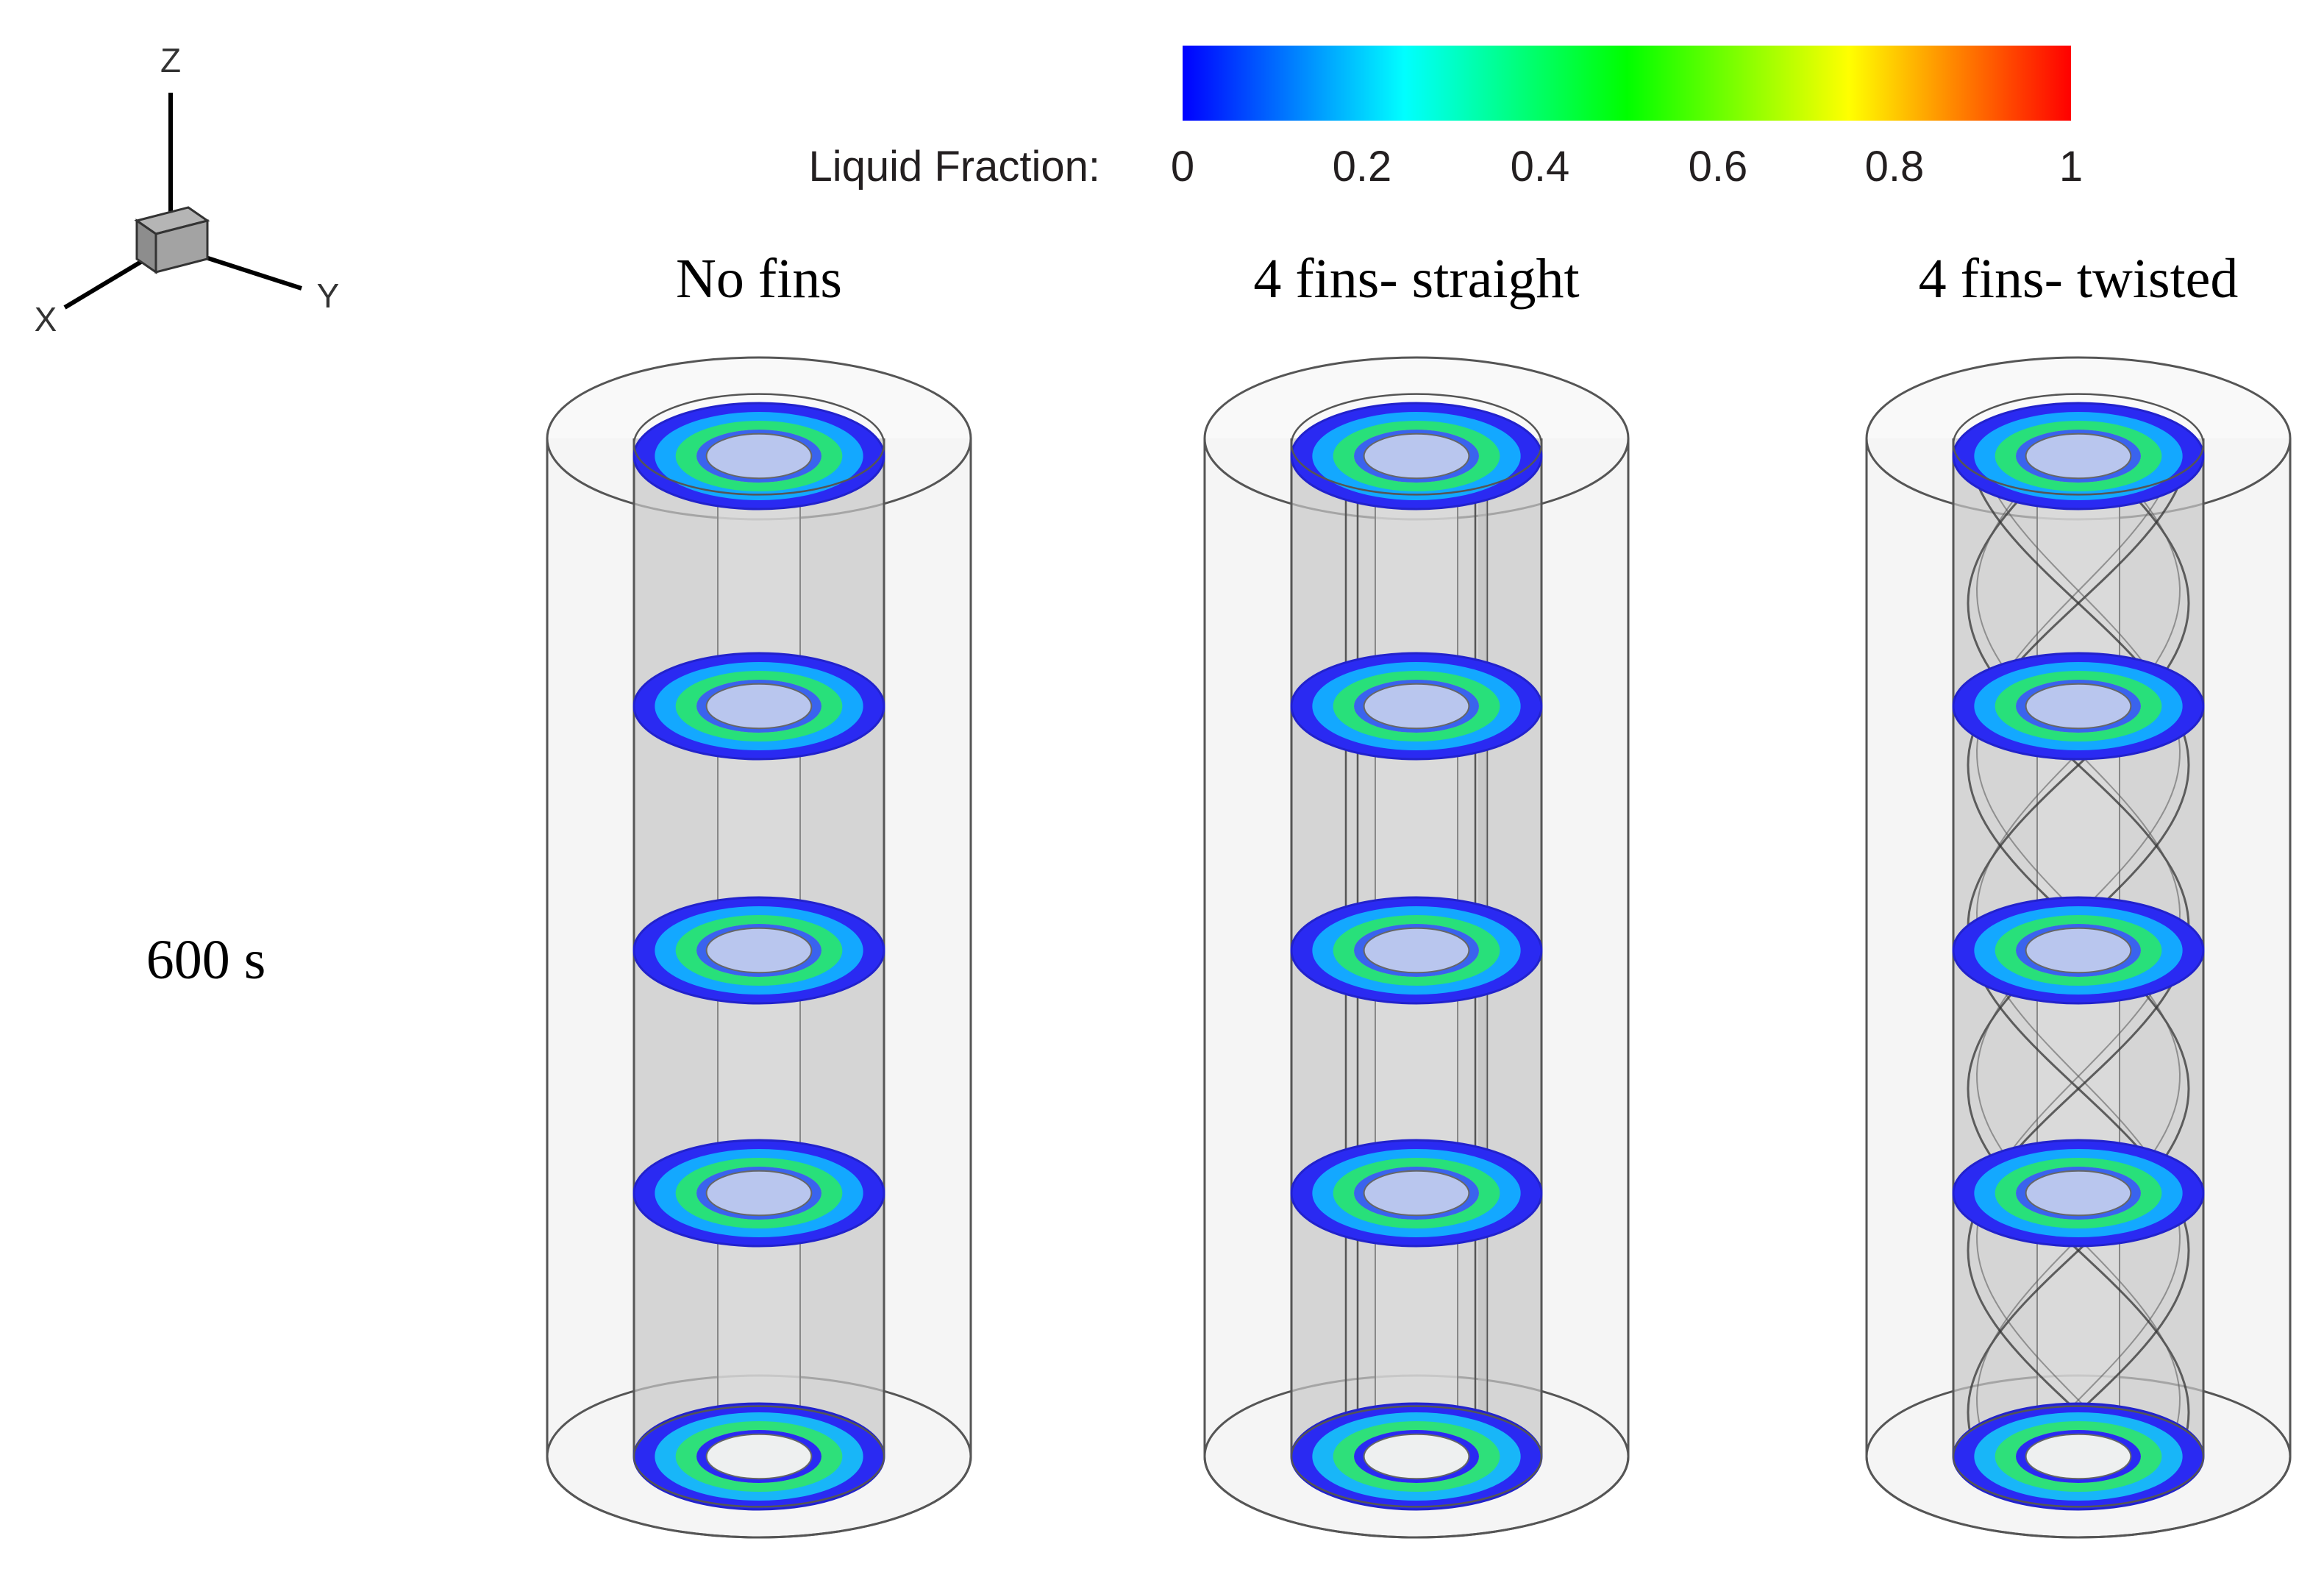 Image resolution: width=2324 pixels, height=1583 pixels. I want to click on cylinder-straight-fins, so click(1416, 947).